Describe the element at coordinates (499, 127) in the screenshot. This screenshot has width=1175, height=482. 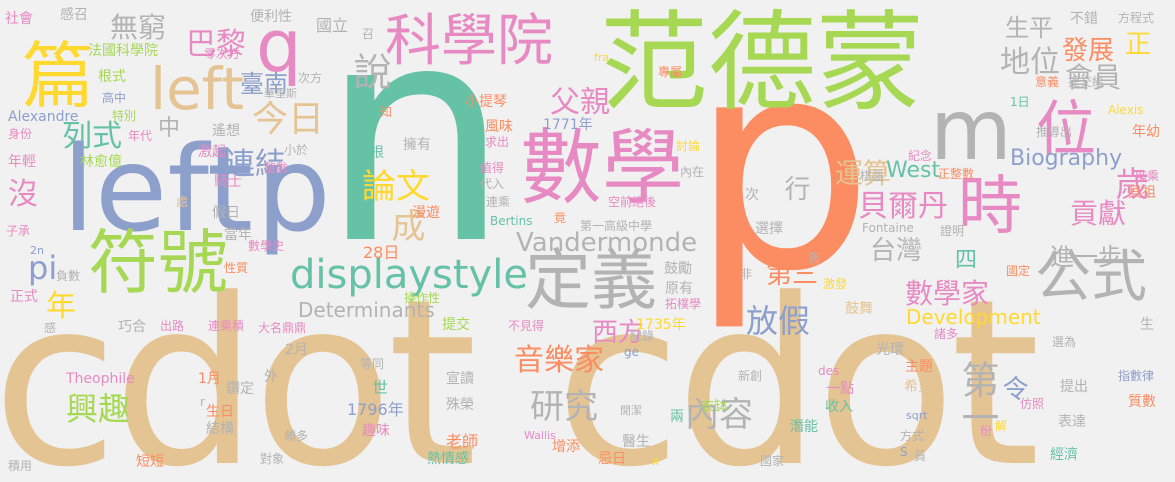
I see `word-fengwei: 風味` at that location.